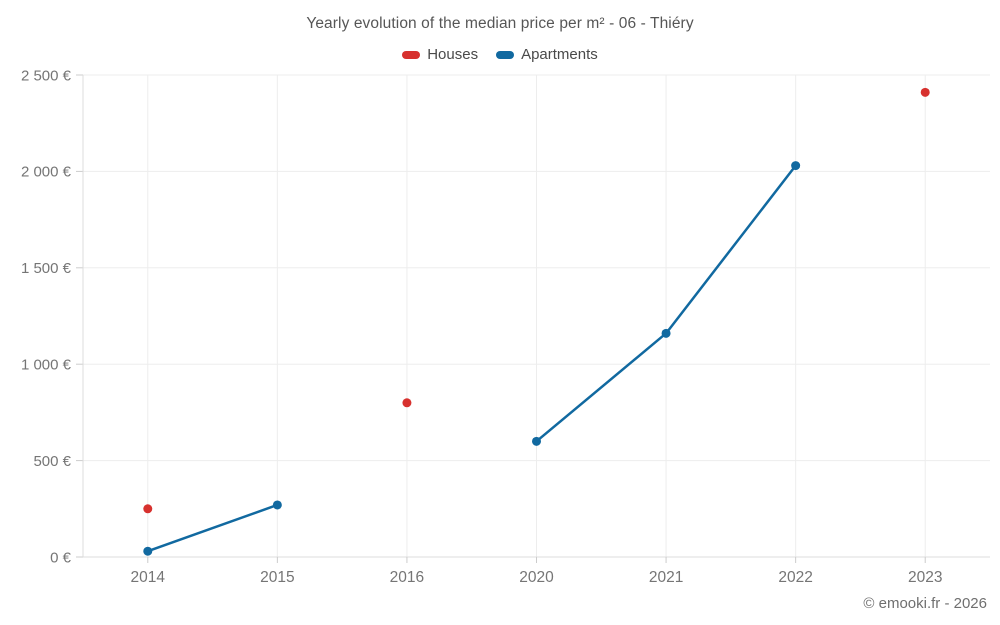 This screenshot has height=625, width=1000. What do you see at coordinates (46, 364) in the screenshot?
I see `y-tick-label: 1 000 €` at bounding box center [46, 364].